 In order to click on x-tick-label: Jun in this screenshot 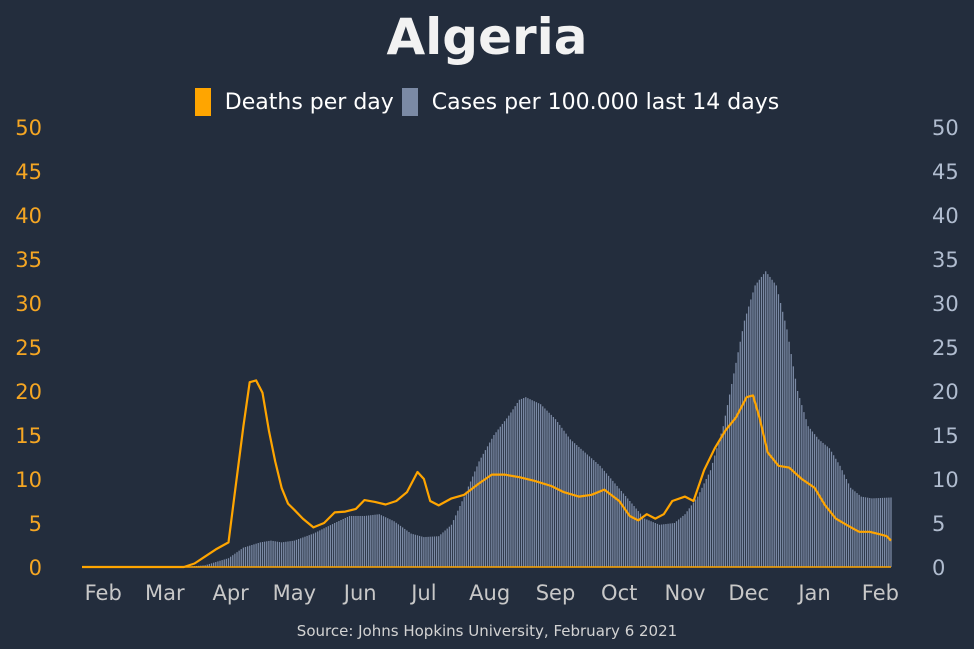, I will do `click(359, 593)`.